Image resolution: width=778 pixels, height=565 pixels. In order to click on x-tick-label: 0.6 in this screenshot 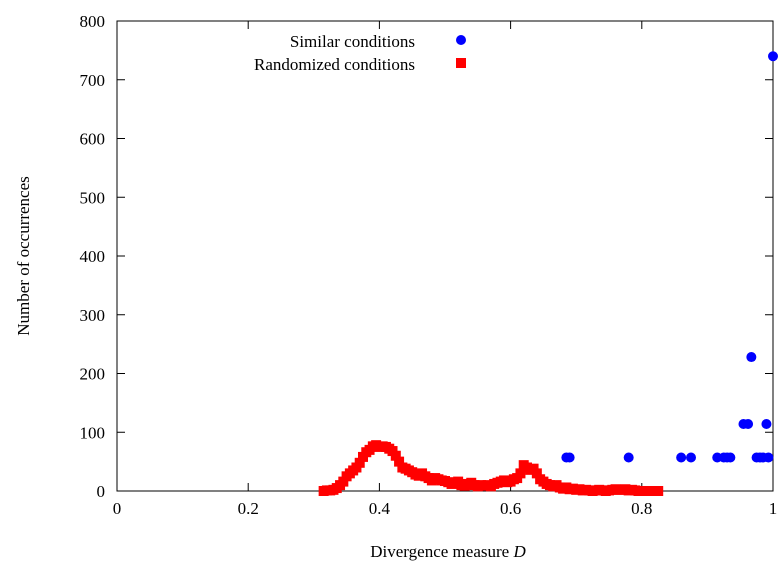, I will do `click(510, 508)`.